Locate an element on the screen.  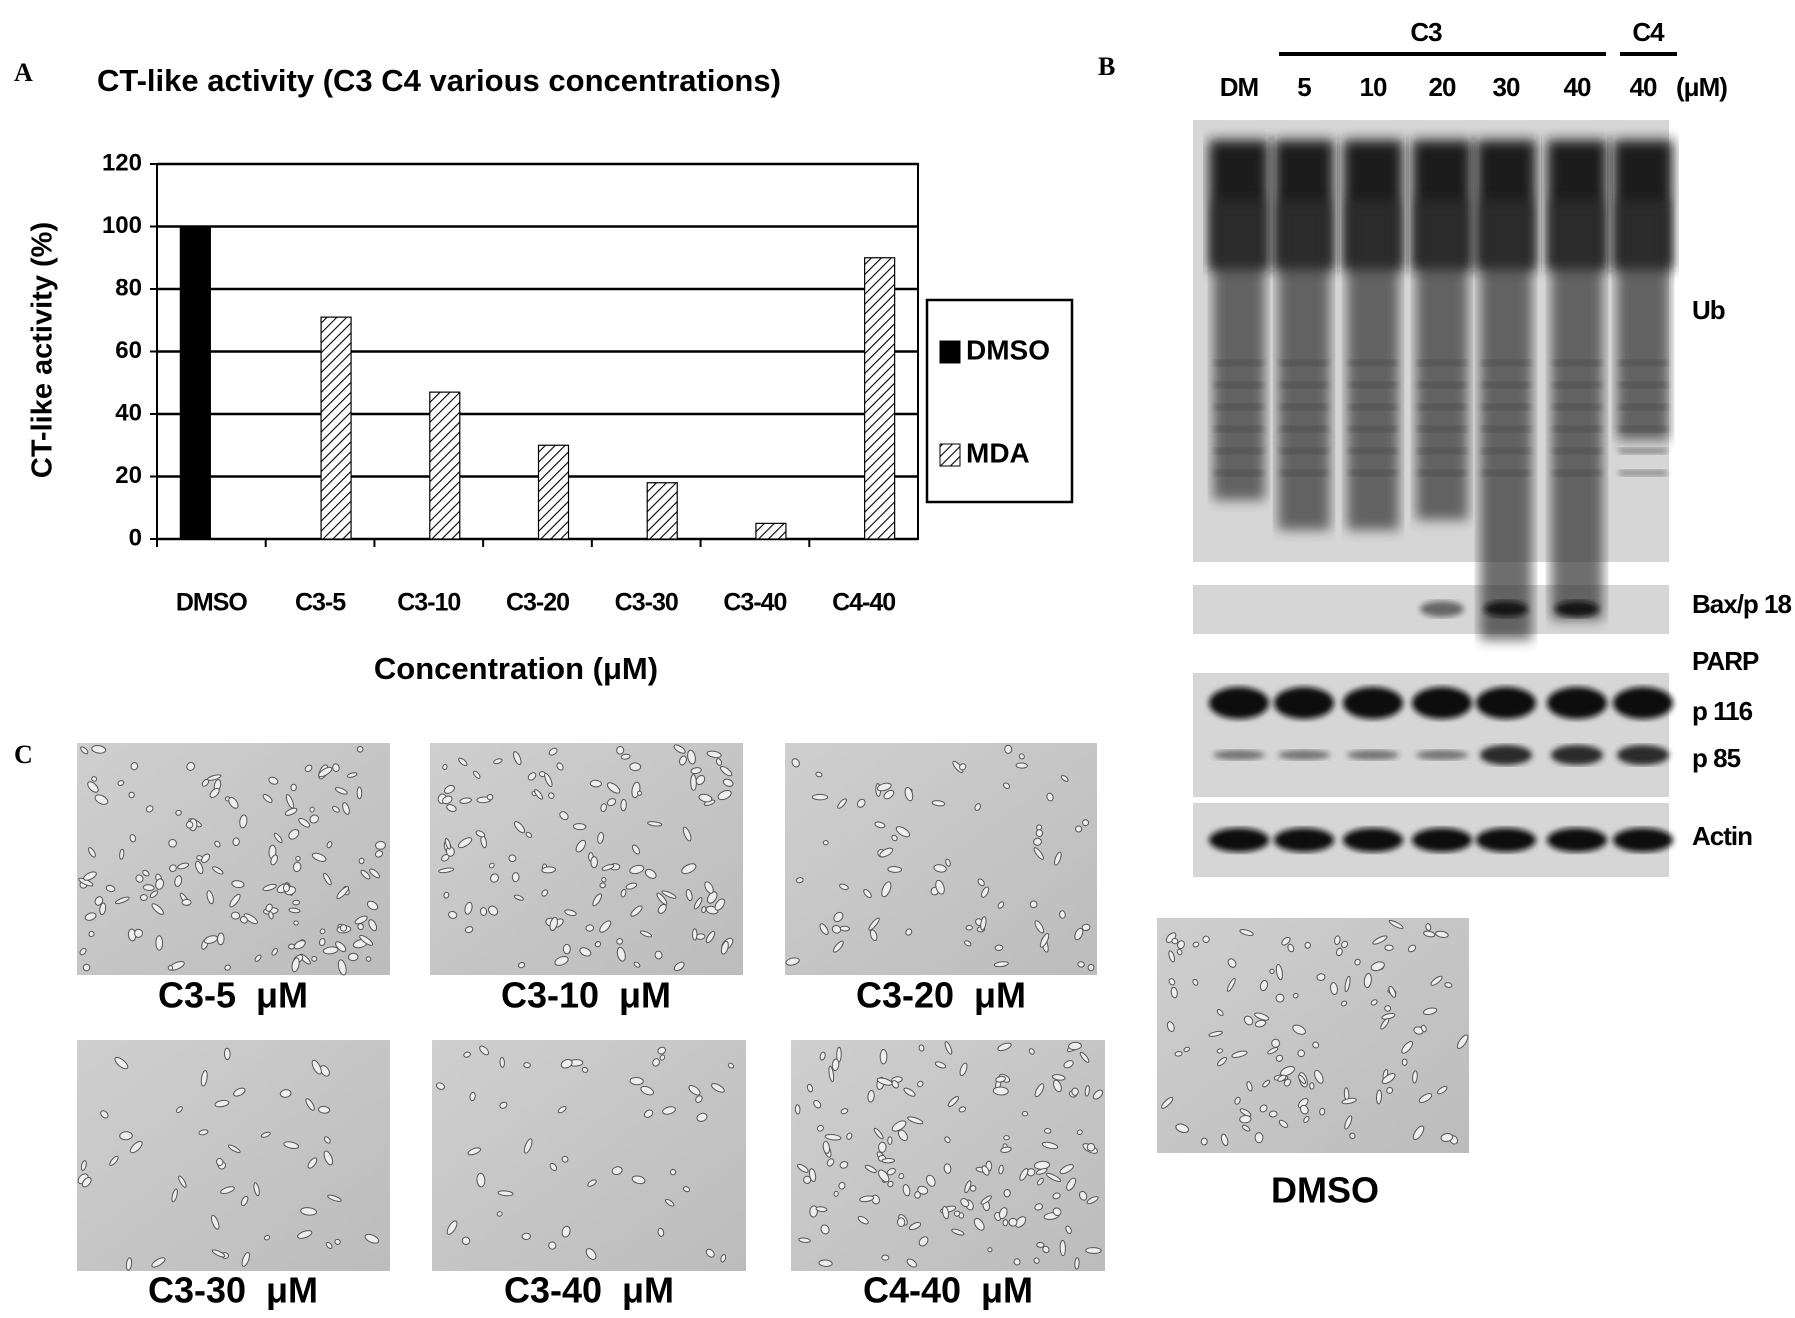
group-label: C3 is located at coordinates (1426, 32).